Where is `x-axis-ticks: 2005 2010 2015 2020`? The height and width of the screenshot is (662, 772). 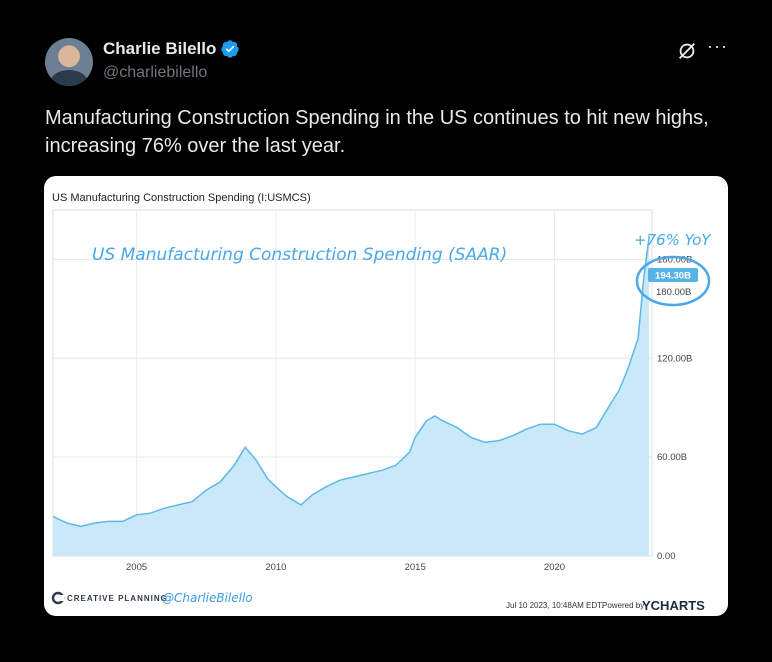 x-axis-ticks: 2005 2010 2015 2020 is located at coordinates (345, 567).